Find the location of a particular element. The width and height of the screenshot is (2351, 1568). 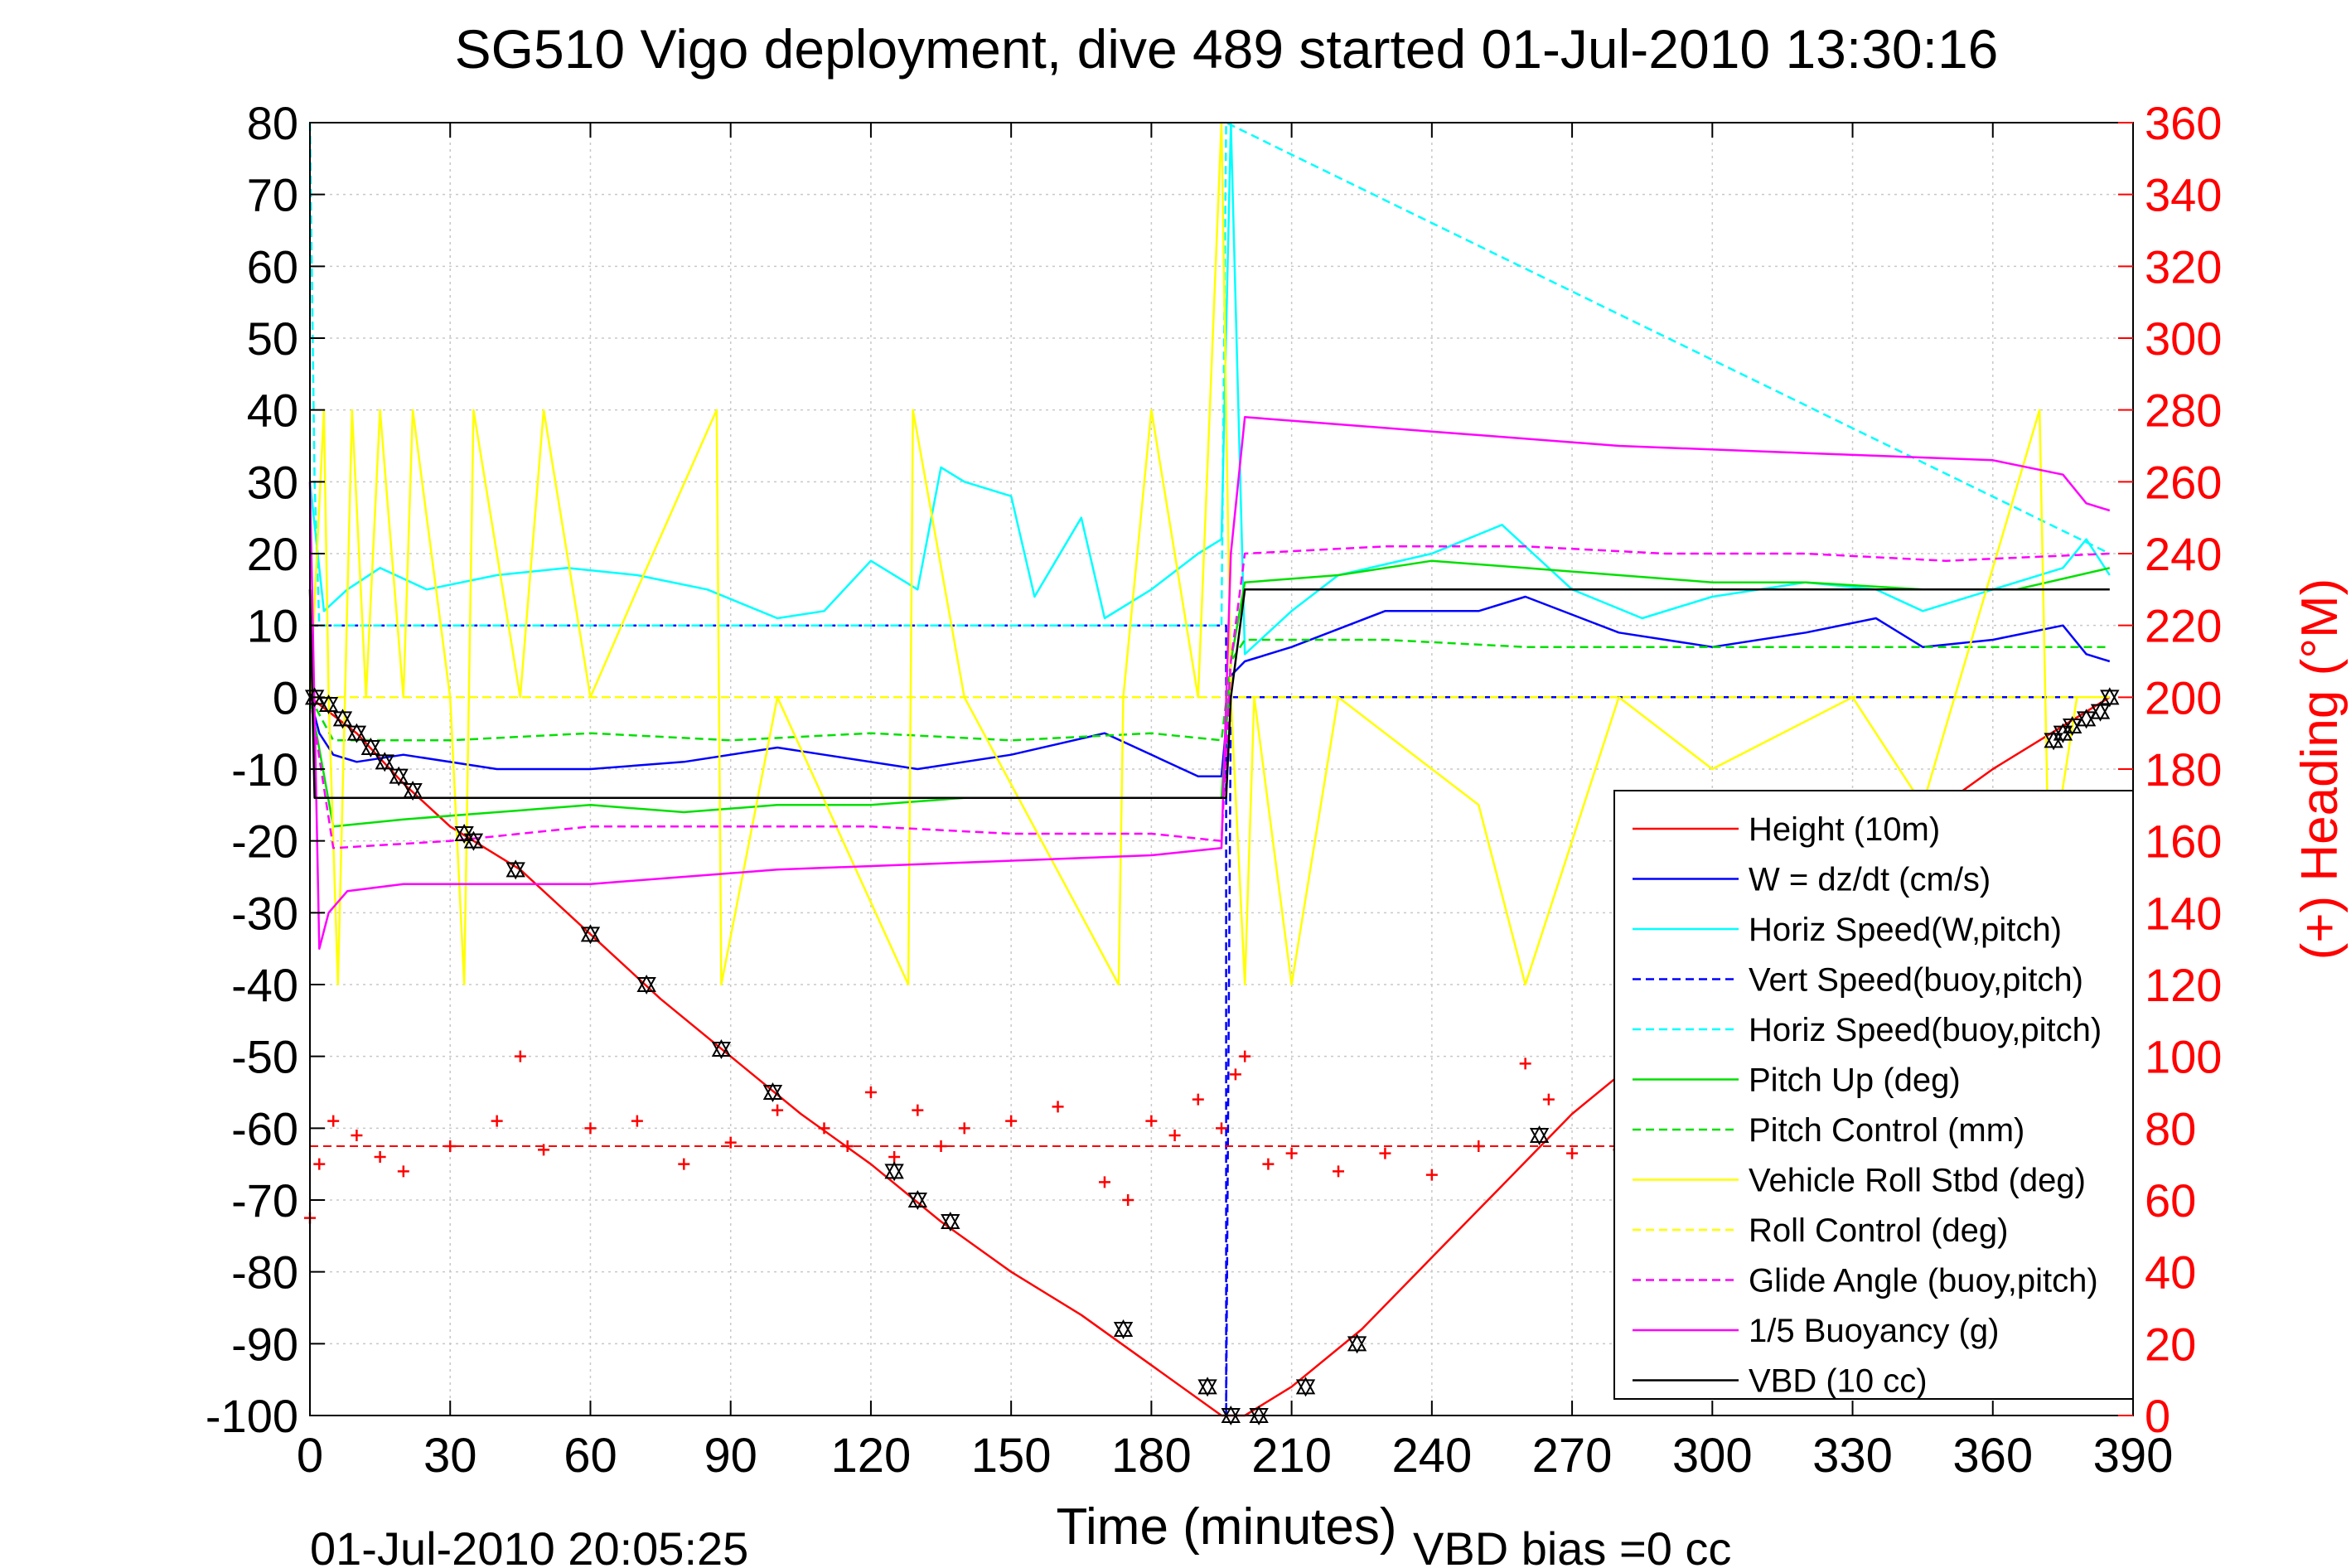

y-tick-label: 30 is located at coordinates (272, 482).